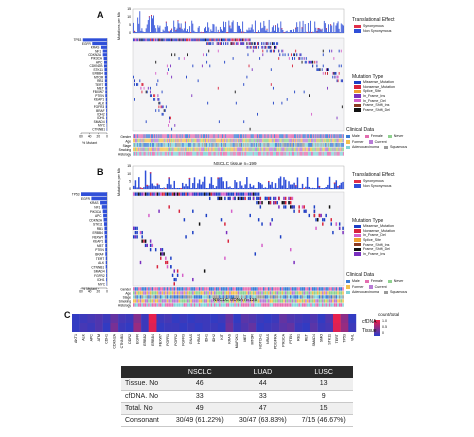 The width and height of the screenshot is (474, 437). Describe the element at coordinates (97, 267) in the screenshot. I see `gene-label: CTNNB1` at that location.